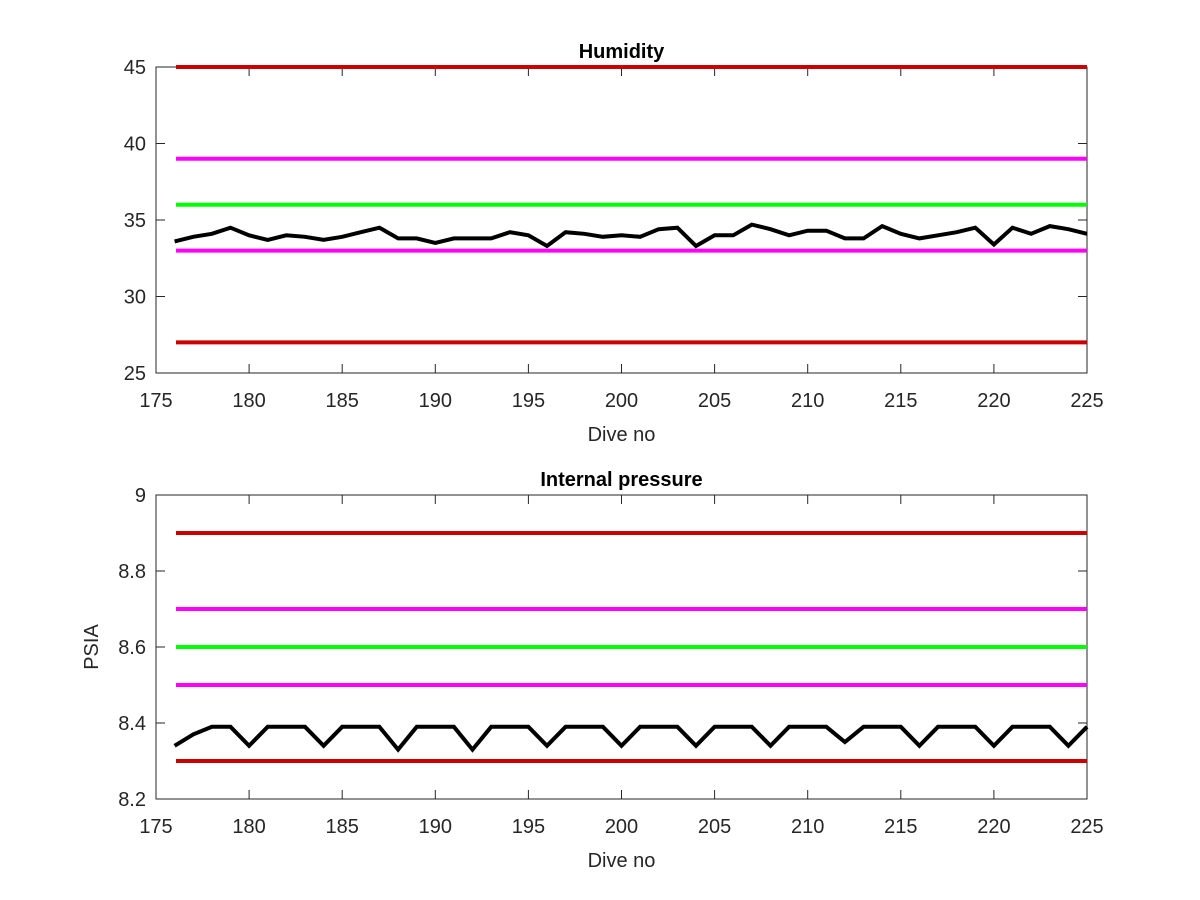 Image resolution: width=1200 pixels, height=900 pixels. What do you see at coordinates (132, 572) in the screenshot?
I see `chart1-ytick-label-3: 8.8` at bounding box center [132, 572].